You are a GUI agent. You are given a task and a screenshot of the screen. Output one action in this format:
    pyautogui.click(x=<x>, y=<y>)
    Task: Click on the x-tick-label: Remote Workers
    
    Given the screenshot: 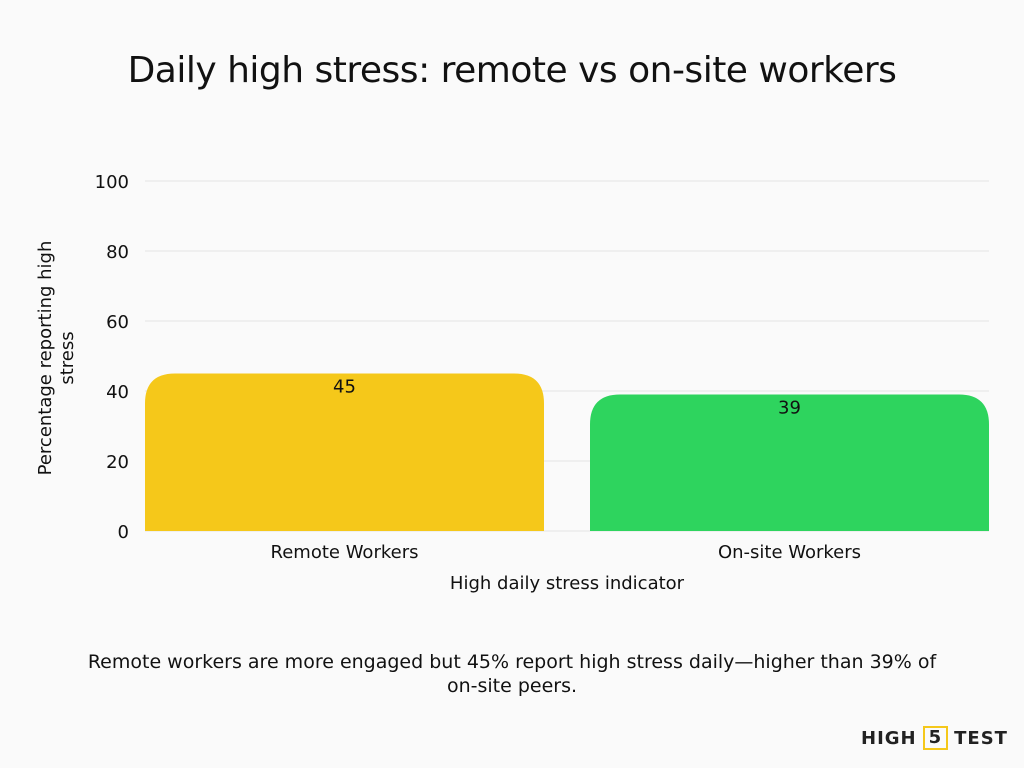 What is the action you would take?
    pyautogui.click(x=345, y=552)
    